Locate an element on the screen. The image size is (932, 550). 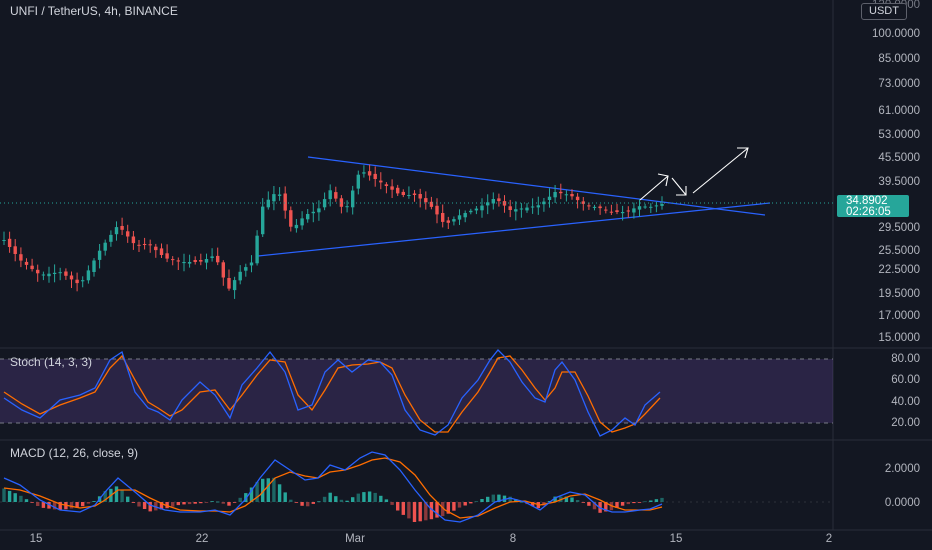
price-label: 53.0000 is located at coordinates (899, 135).